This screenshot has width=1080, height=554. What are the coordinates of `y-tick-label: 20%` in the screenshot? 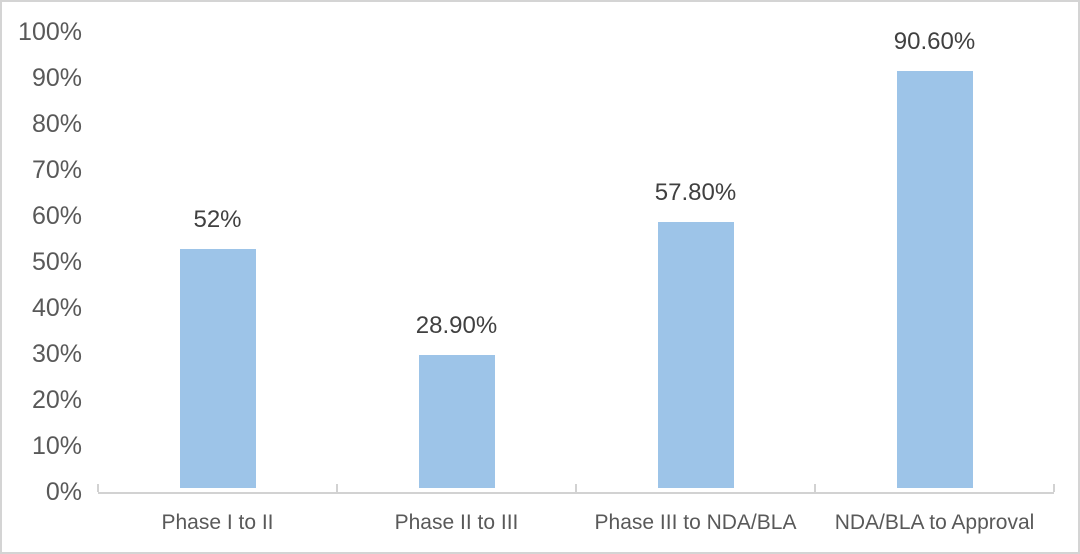 It's located at (56, 400).